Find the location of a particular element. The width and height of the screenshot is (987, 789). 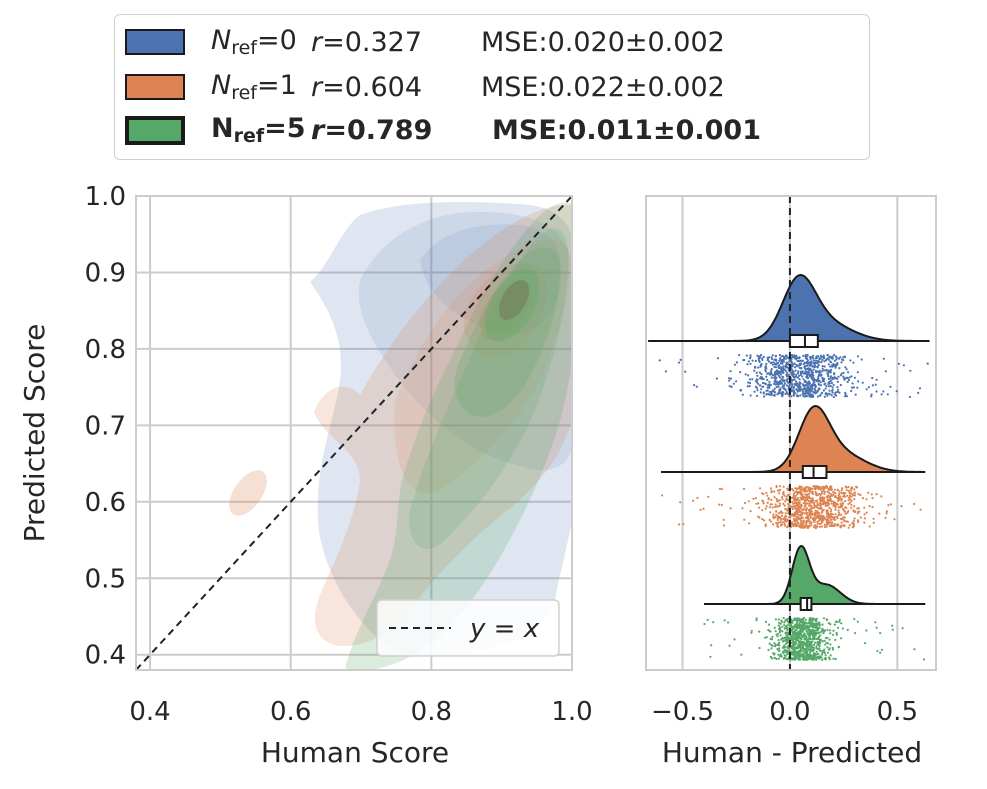

kde-blue-mid is located at coordinates (465, 340).